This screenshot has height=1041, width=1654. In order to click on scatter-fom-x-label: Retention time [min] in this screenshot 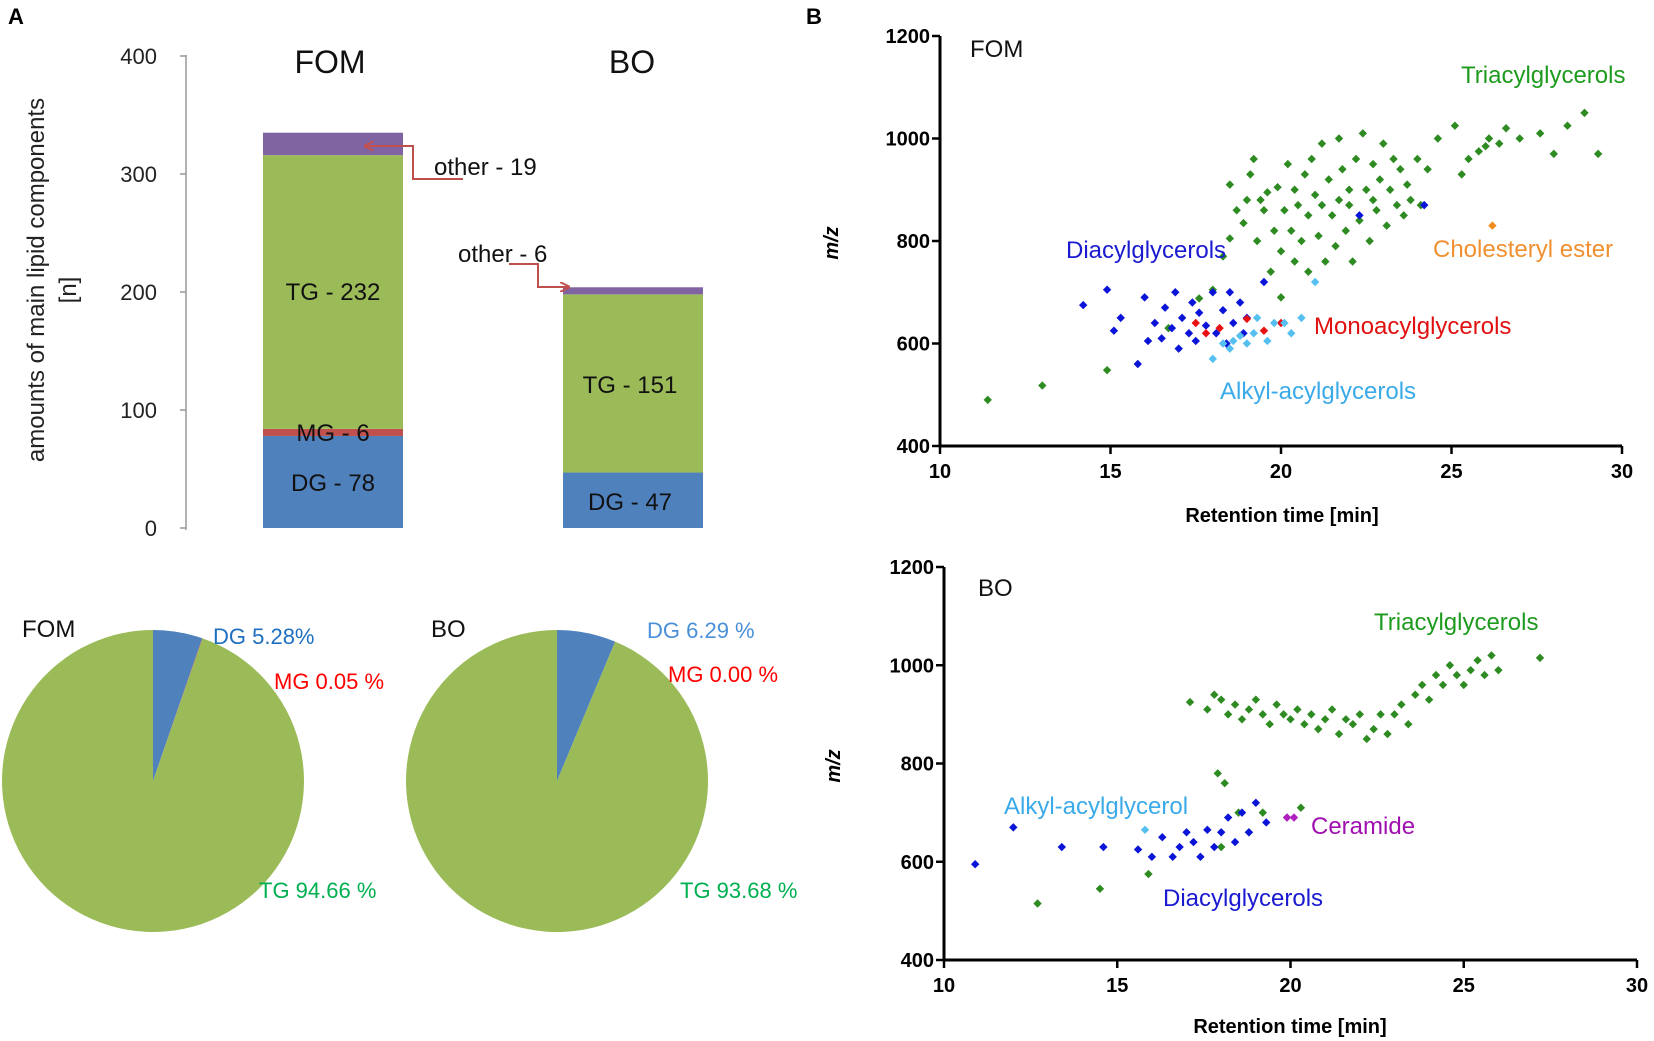, I will do `click(1281, 516)`.